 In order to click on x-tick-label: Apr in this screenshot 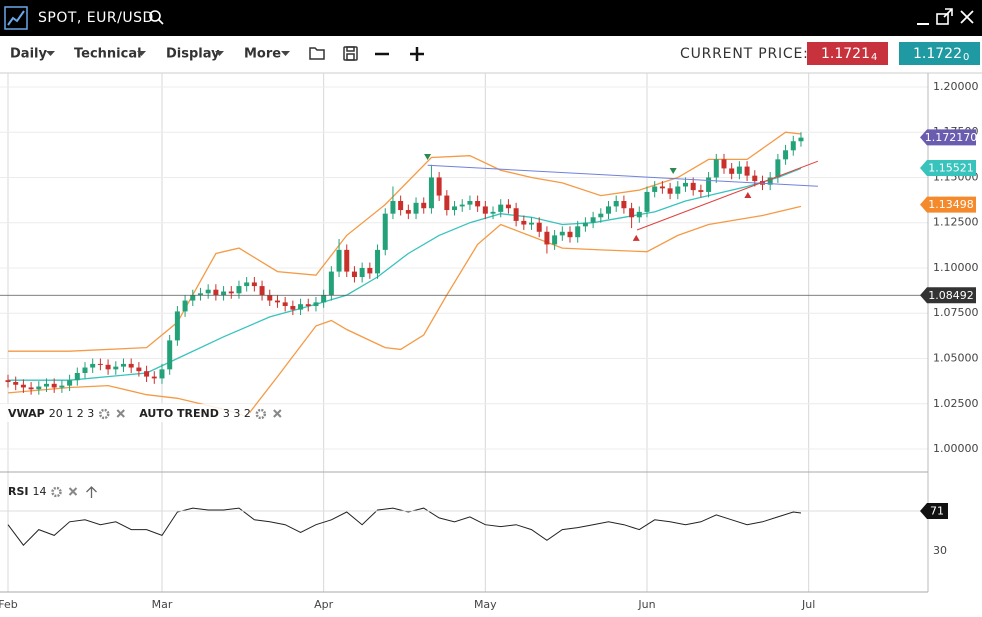, I will do `click(324, 604)`.